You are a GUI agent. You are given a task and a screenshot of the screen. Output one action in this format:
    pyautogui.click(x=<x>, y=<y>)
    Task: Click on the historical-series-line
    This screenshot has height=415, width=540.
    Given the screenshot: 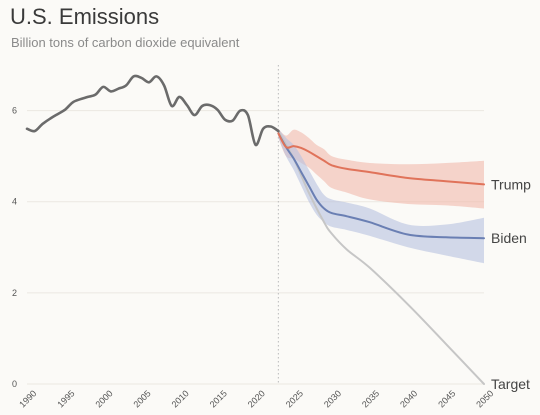 What is the action you would take?
    pyautogui.click(x=152, y=110)
    